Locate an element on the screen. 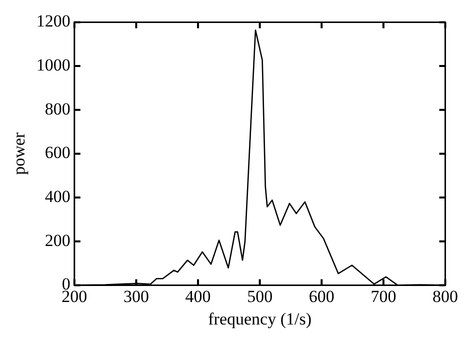 The image size is (468, 338). x-tick-label: 500 is located at coordinates (260, 296).